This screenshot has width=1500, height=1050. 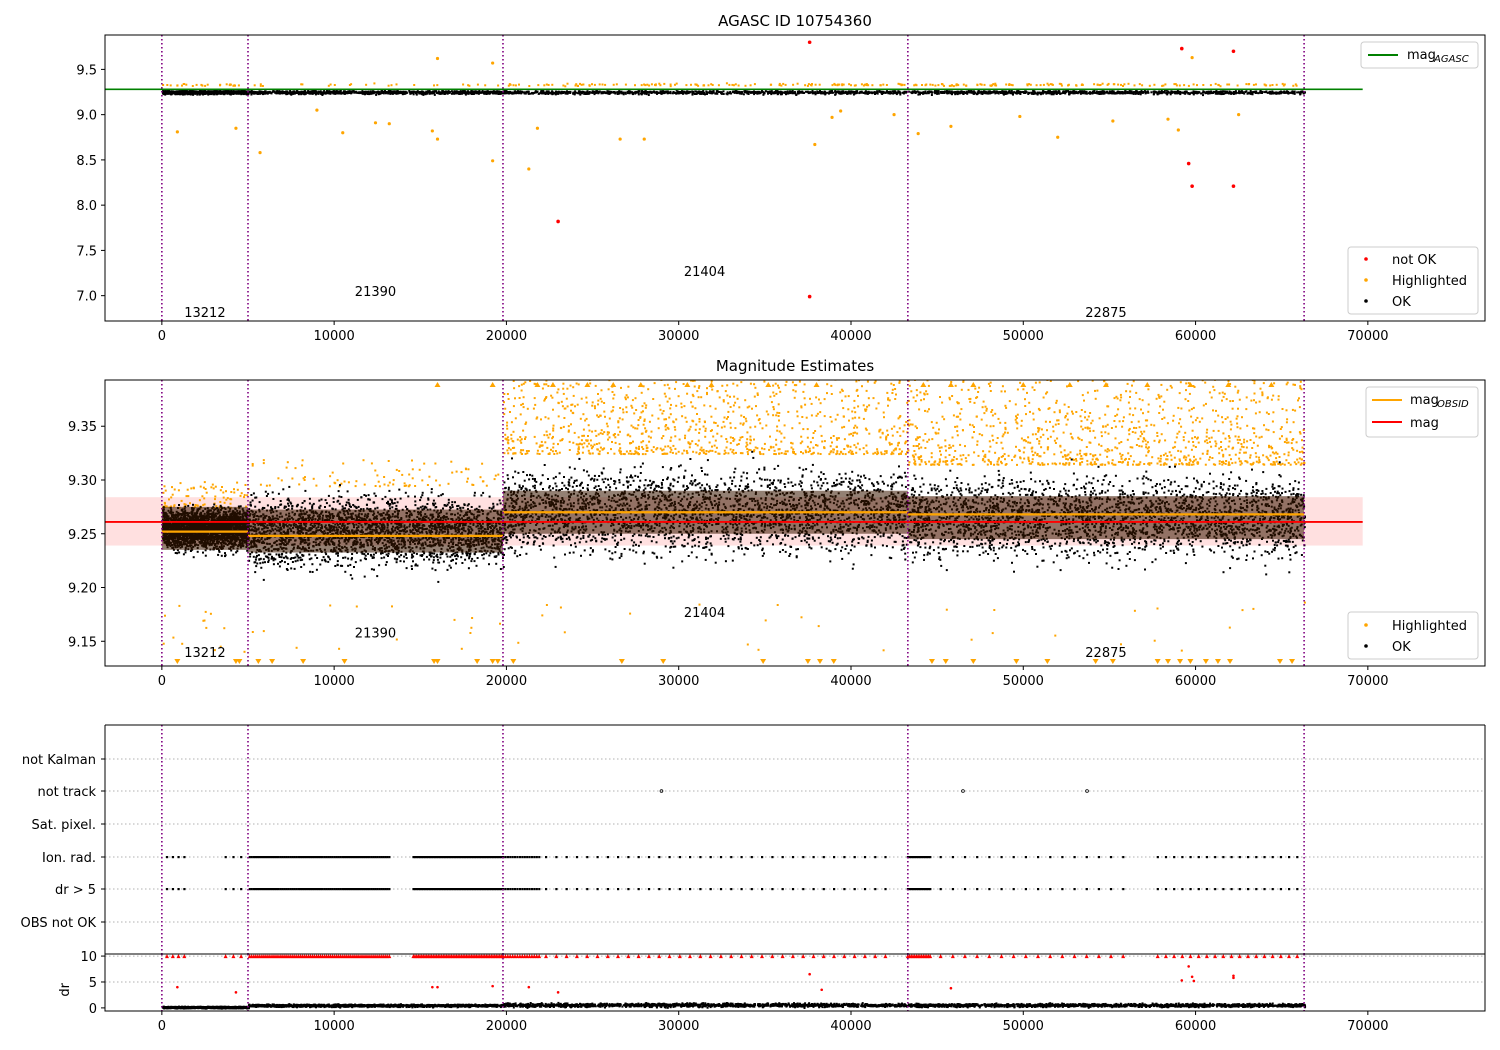 What do you see at coordinates (86, 161) in the screenshot?
I see `y-tick-label: 8.5` at bounding box center [86, 161].